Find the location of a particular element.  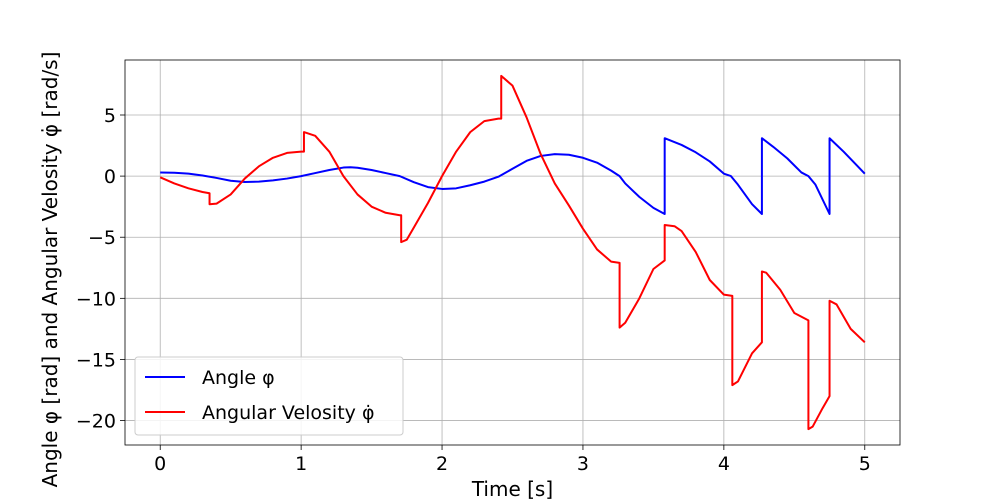

y-tick-label: −5 is located at coordinates (102, 238).